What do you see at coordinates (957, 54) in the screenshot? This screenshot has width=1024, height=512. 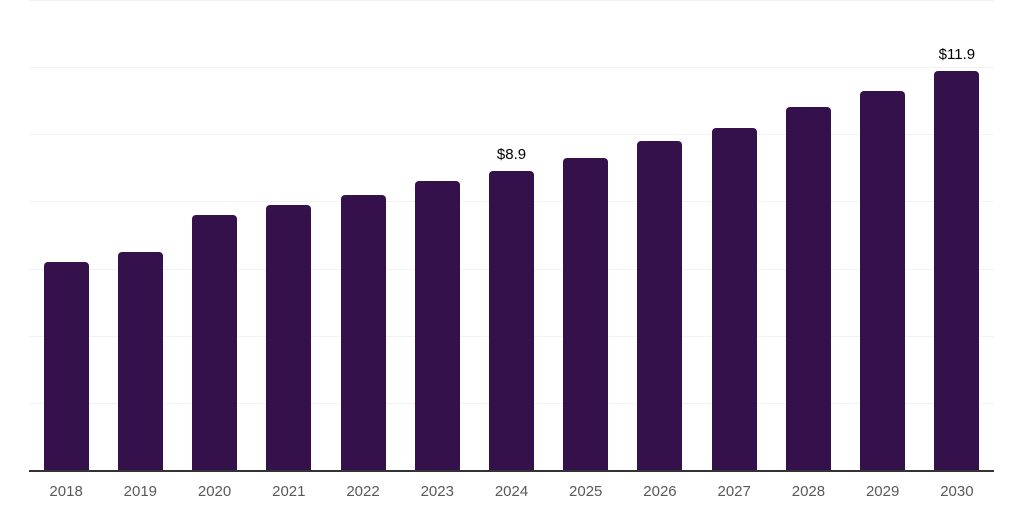 I see `bar-value-label-2030: $11.9` at bounding box center [957, 54].